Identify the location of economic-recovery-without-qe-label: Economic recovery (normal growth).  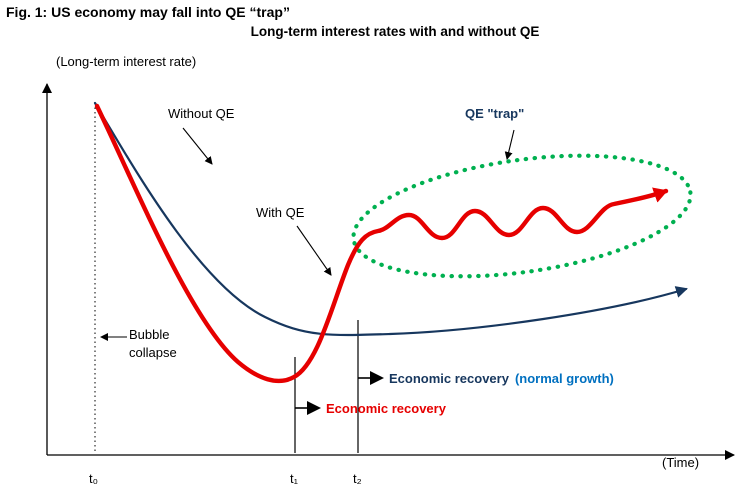
(501, 378).